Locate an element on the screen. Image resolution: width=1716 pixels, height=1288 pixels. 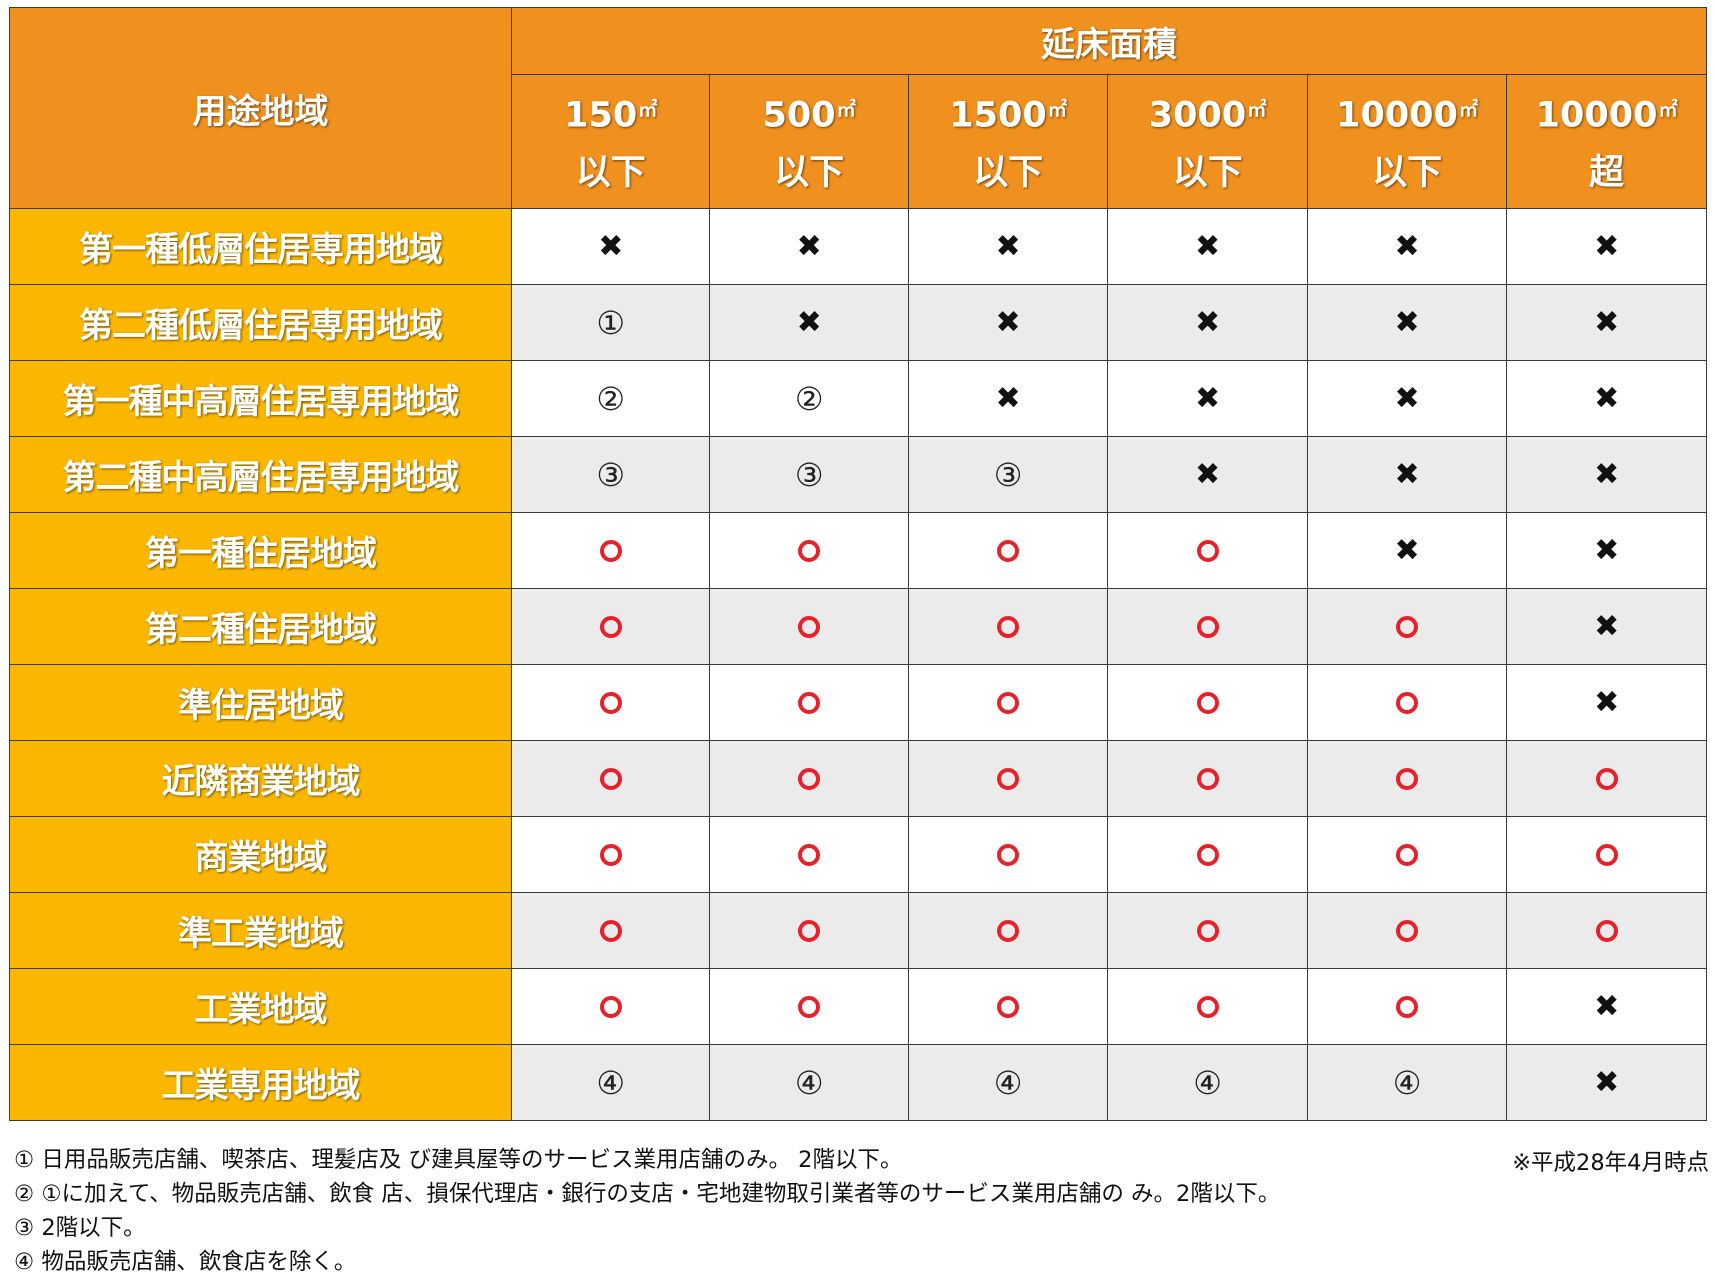
size-value: 500㎡ is located at coordinates (808, 113).